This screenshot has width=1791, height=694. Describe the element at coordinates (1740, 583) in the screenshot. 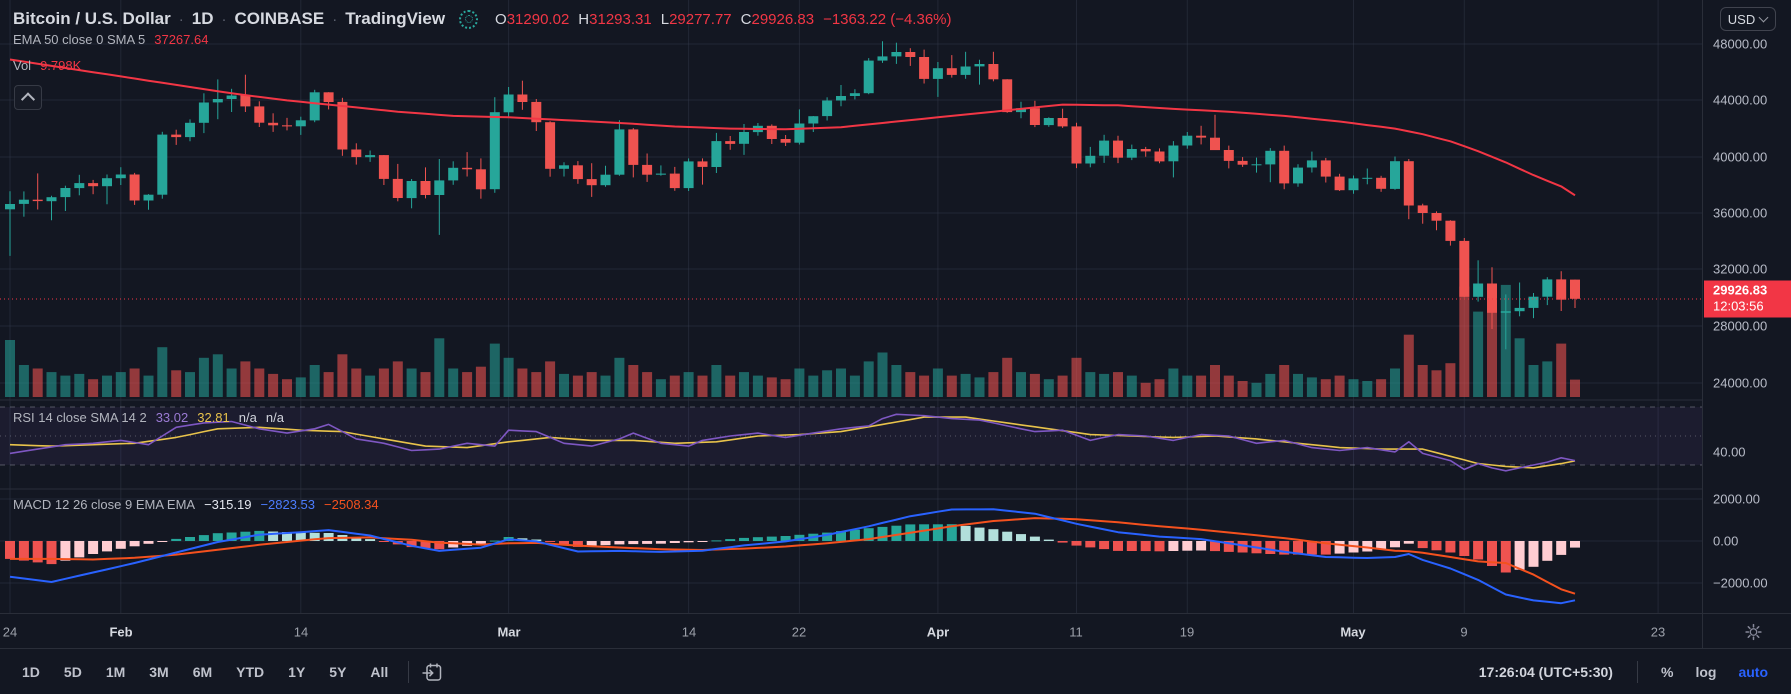

I see `macd-axis-label: −2000.00` at that location.